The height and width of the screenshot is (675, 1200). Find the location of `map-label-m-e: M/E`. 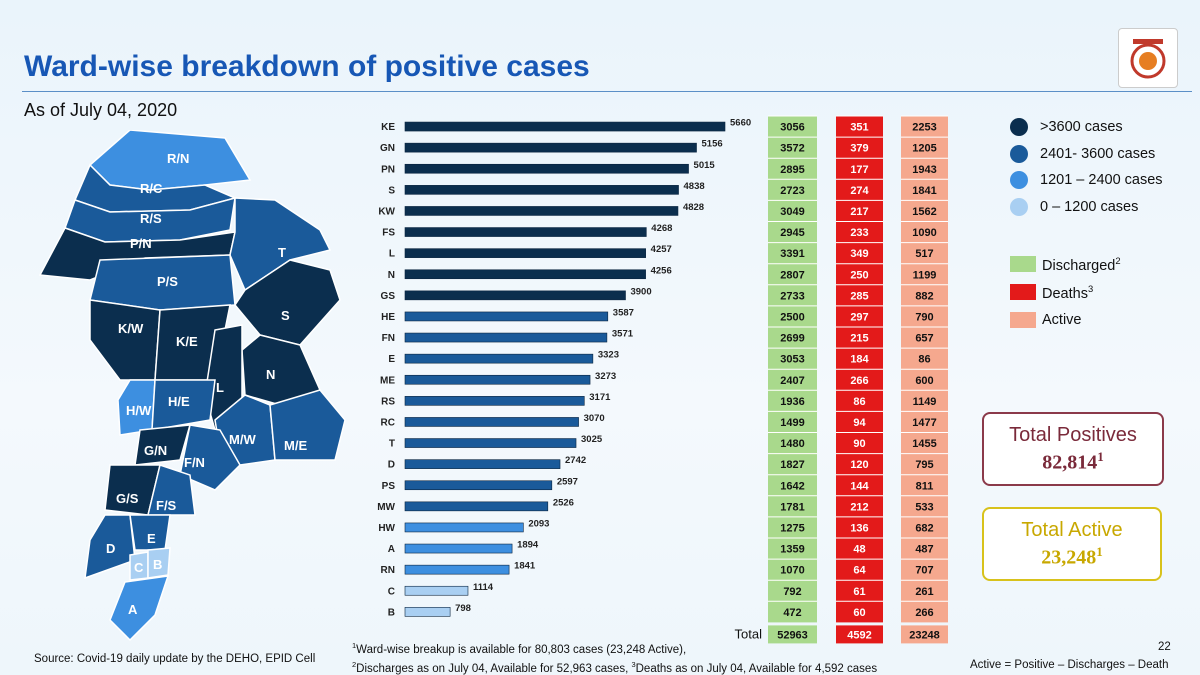

map-label-m-e: M/E is located at coordinates (295, 445).